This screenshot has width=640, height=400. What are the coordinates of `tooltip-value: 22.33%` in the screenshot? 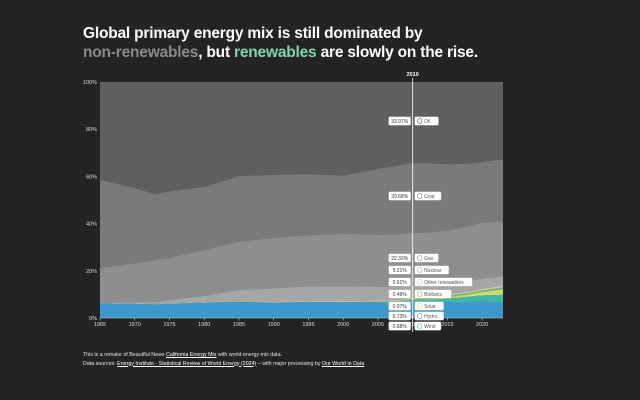 It's located at (400, 259).